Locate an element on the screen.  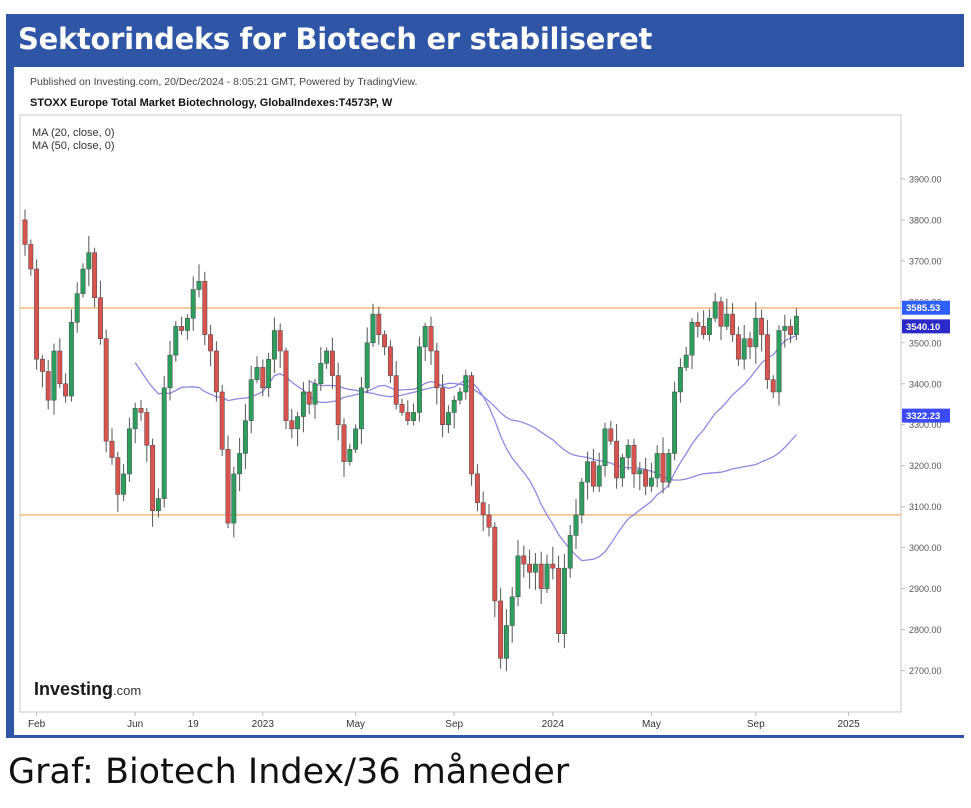
y-tick-label: 3200.00 is located at coordinates (925, 466).